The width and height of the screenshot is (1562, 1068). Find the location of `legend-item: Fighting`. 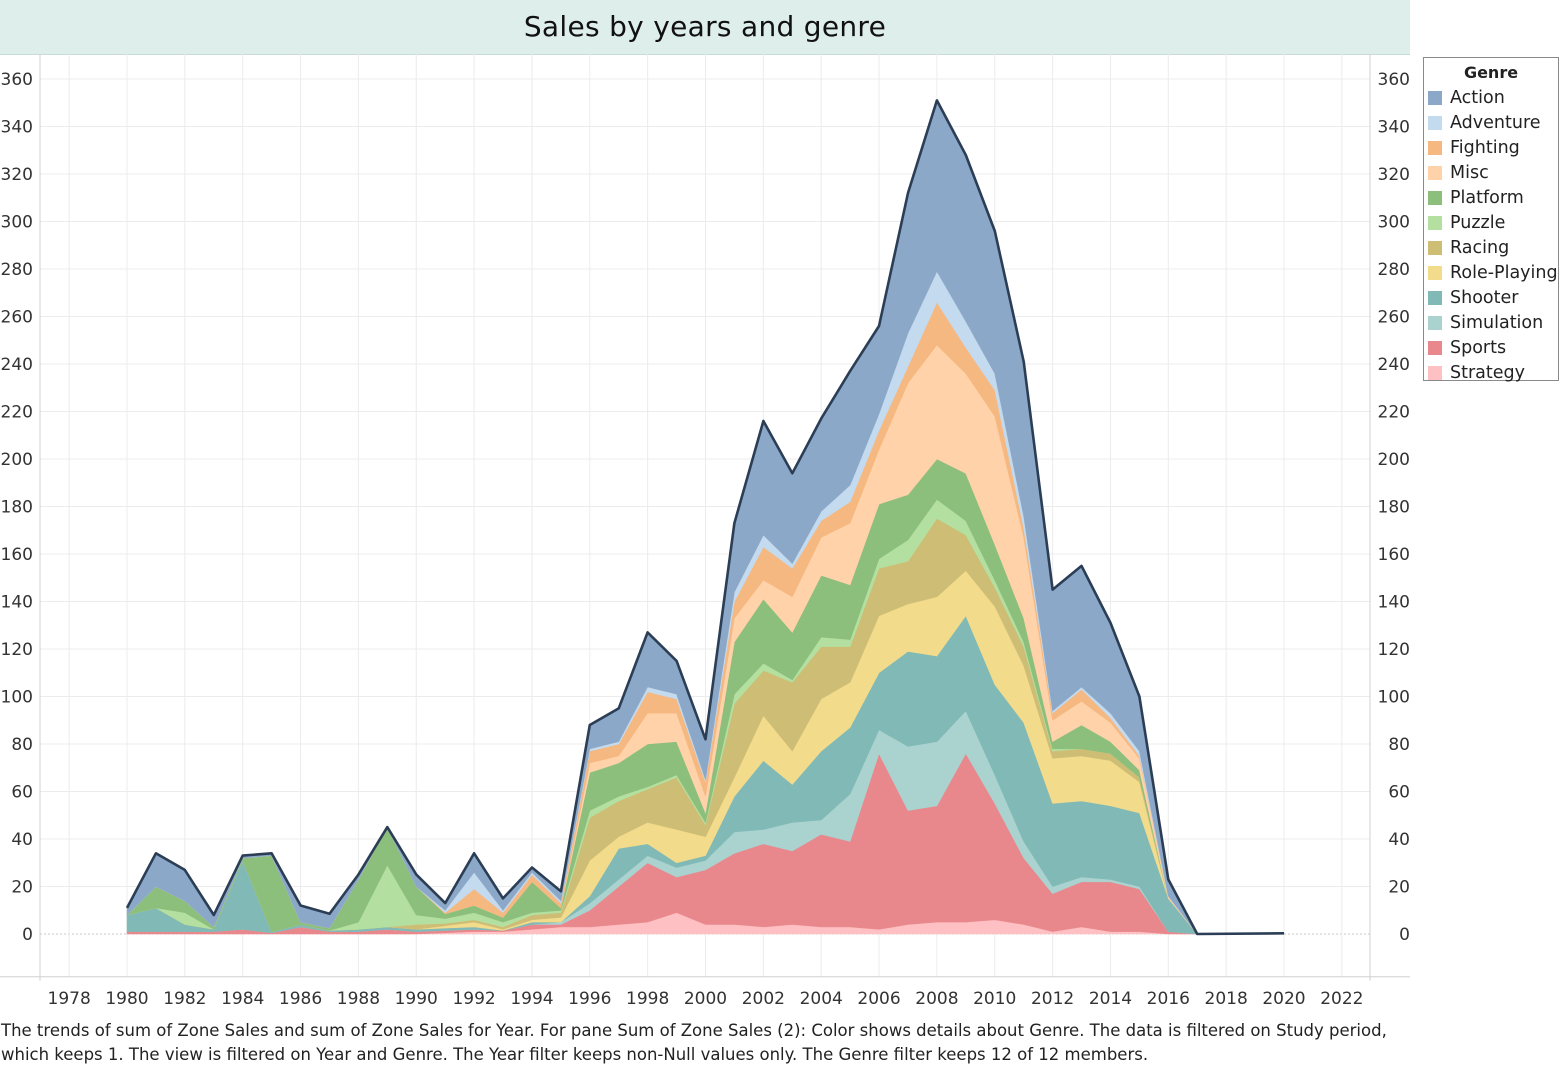

legend-item: Fighting is located at coordinates (1474, 147).